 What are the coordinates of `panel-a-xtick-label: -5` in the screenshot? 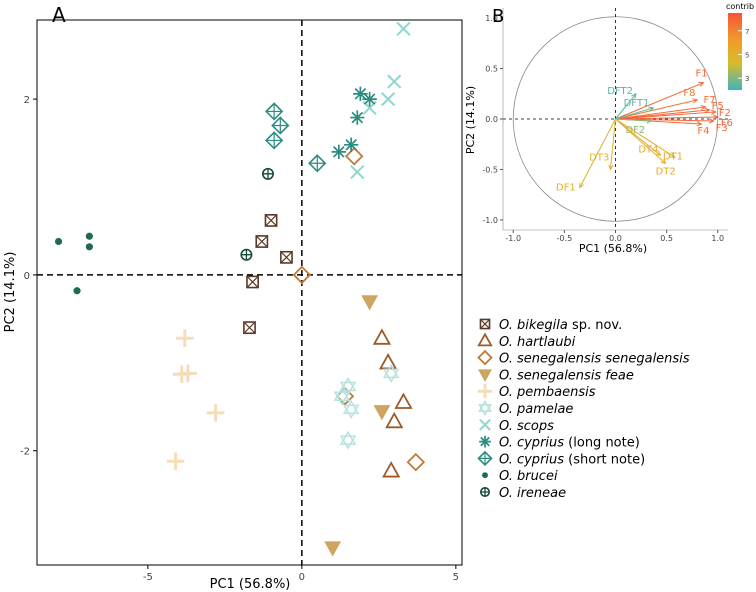 It's located at (148, 577).